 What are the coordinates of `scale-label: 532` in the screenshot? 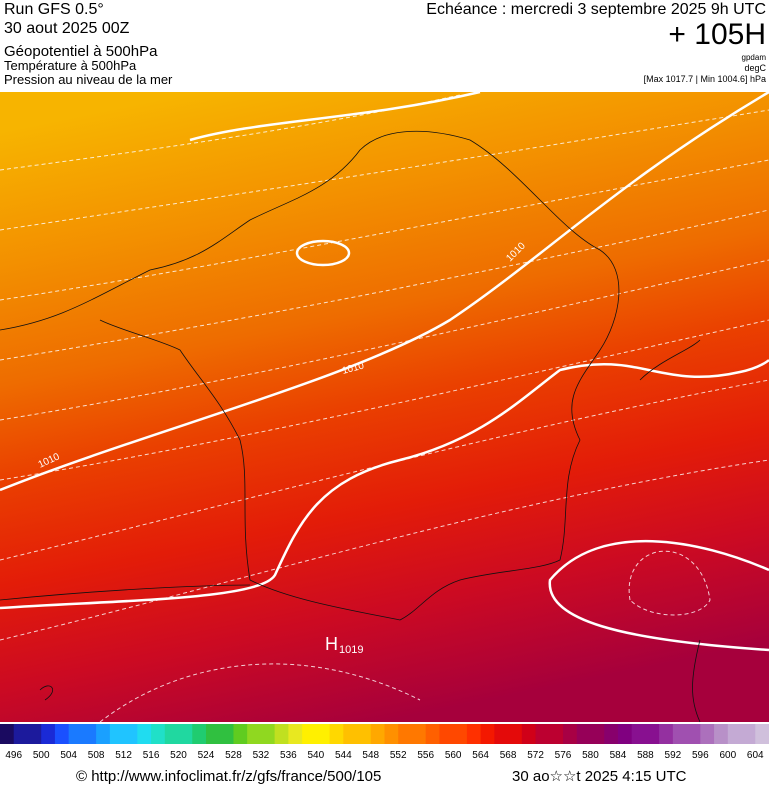 It's located at (261, 755).